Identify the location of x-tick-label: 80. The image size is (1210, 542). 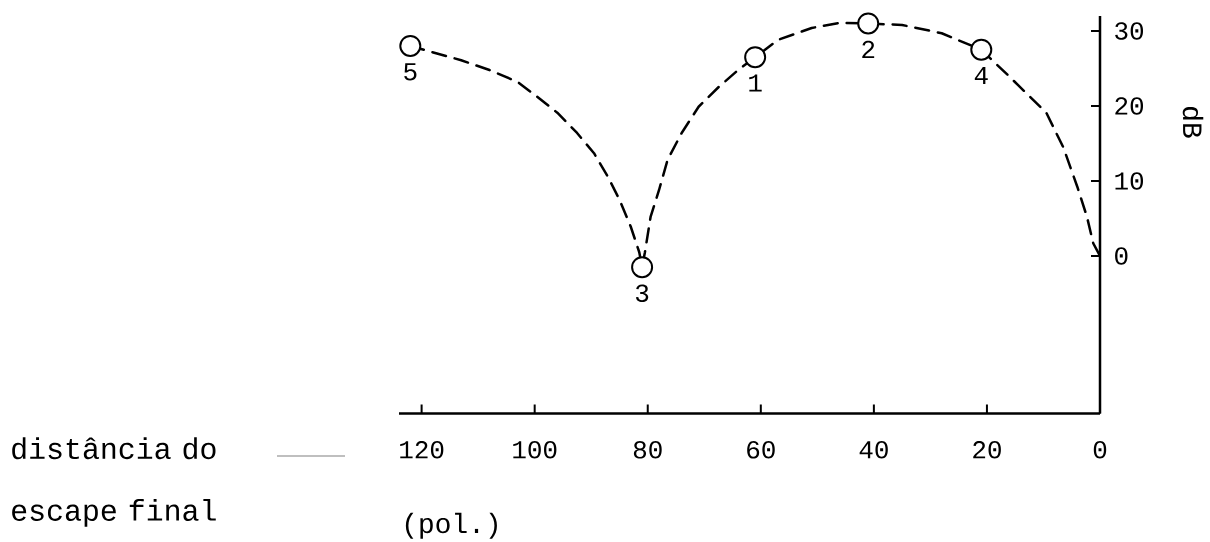
(647, 450).